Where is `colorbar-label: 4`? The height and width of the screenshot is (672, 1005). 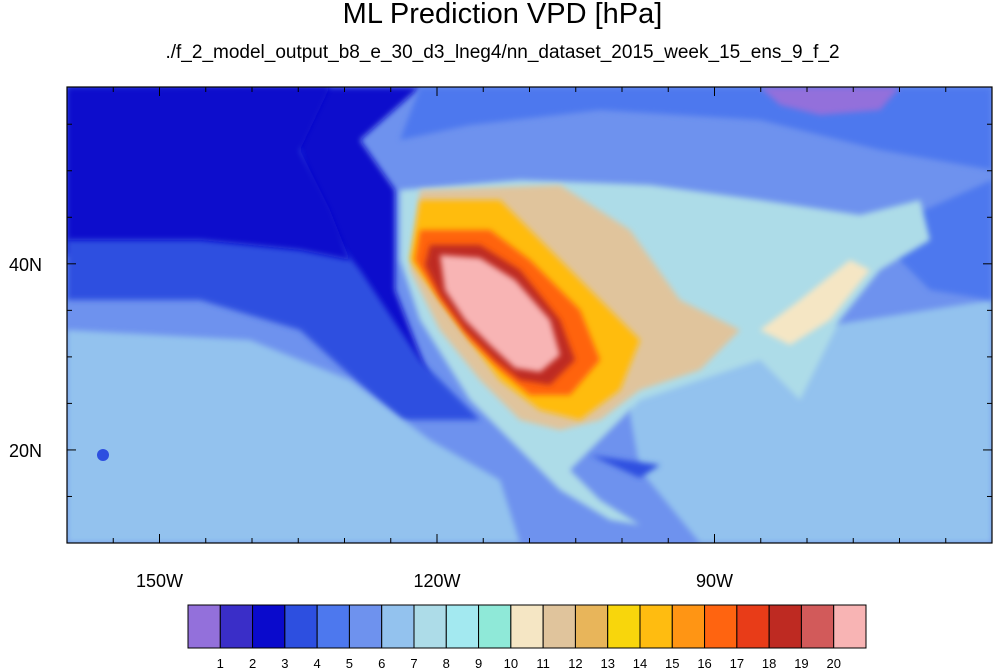
colorbar-label: 4 is located at coordinates (317, 663).